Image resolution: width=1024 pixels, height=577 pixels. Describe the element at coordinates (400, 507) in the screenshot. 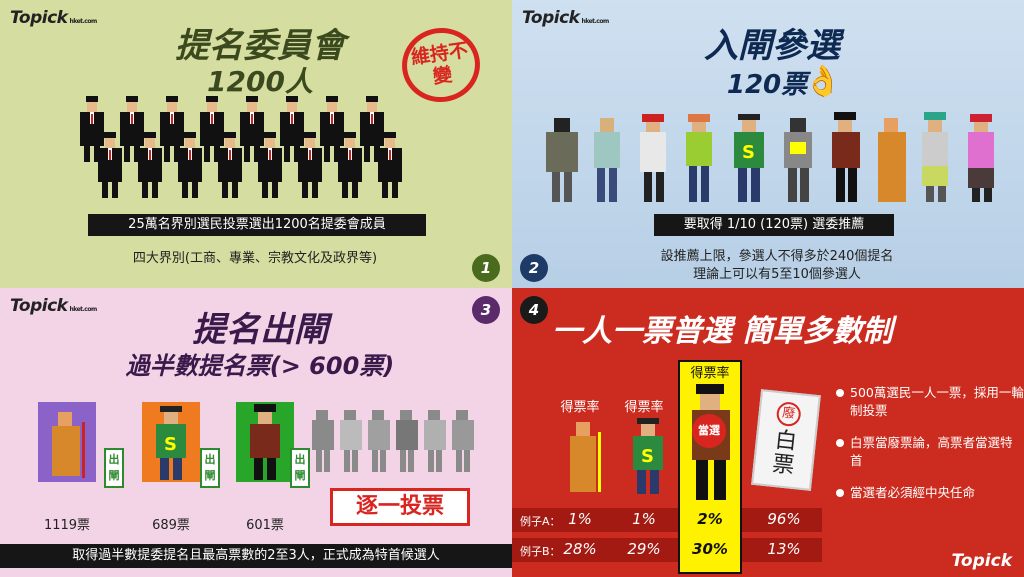

I see `one-by-one-vote-label: 逐一投票` at that location.